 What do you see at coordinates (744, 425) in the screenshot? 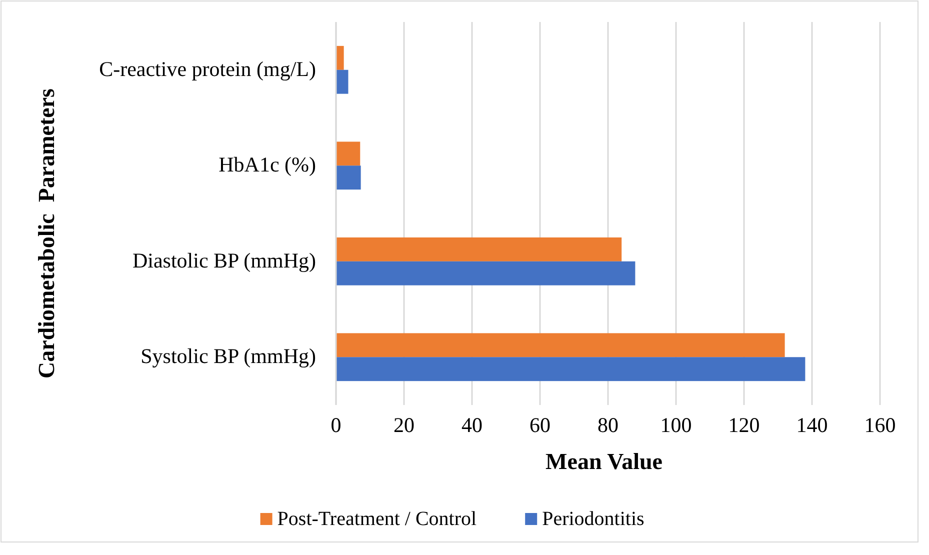
I see `x-tick-label: 120` at bounding box center [744, 425].